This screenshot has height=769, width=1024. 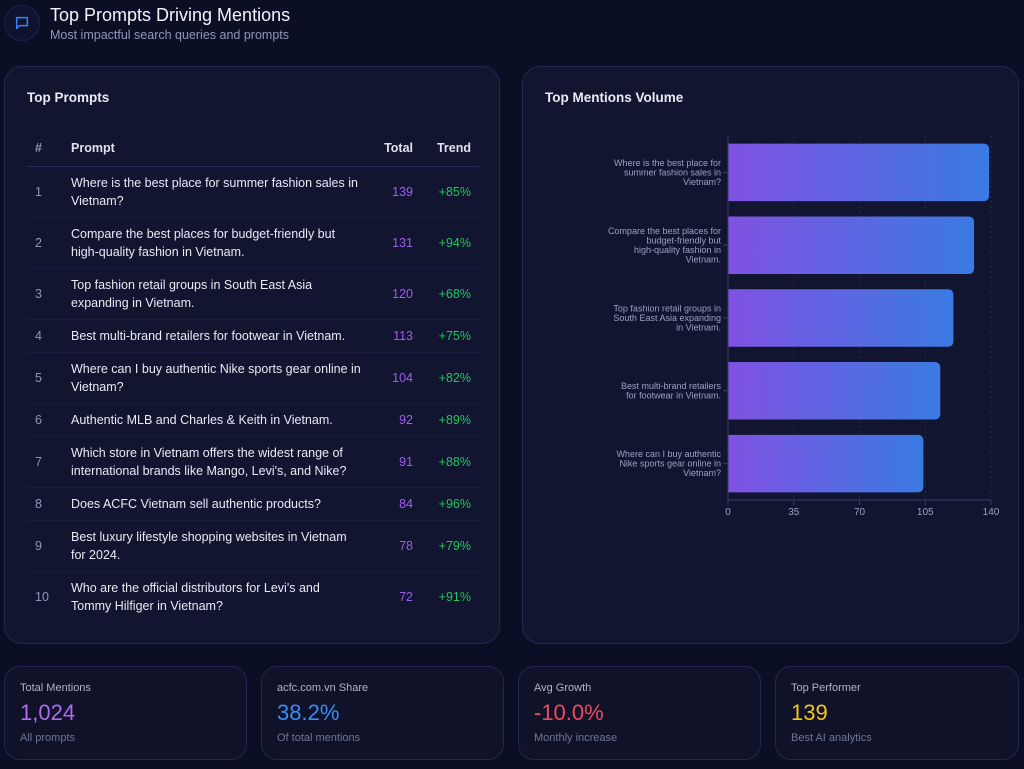 What do you see at coordinates (393, 462) in the screenshot?
I see `row-total: 91` at bounding box center [393, 462].